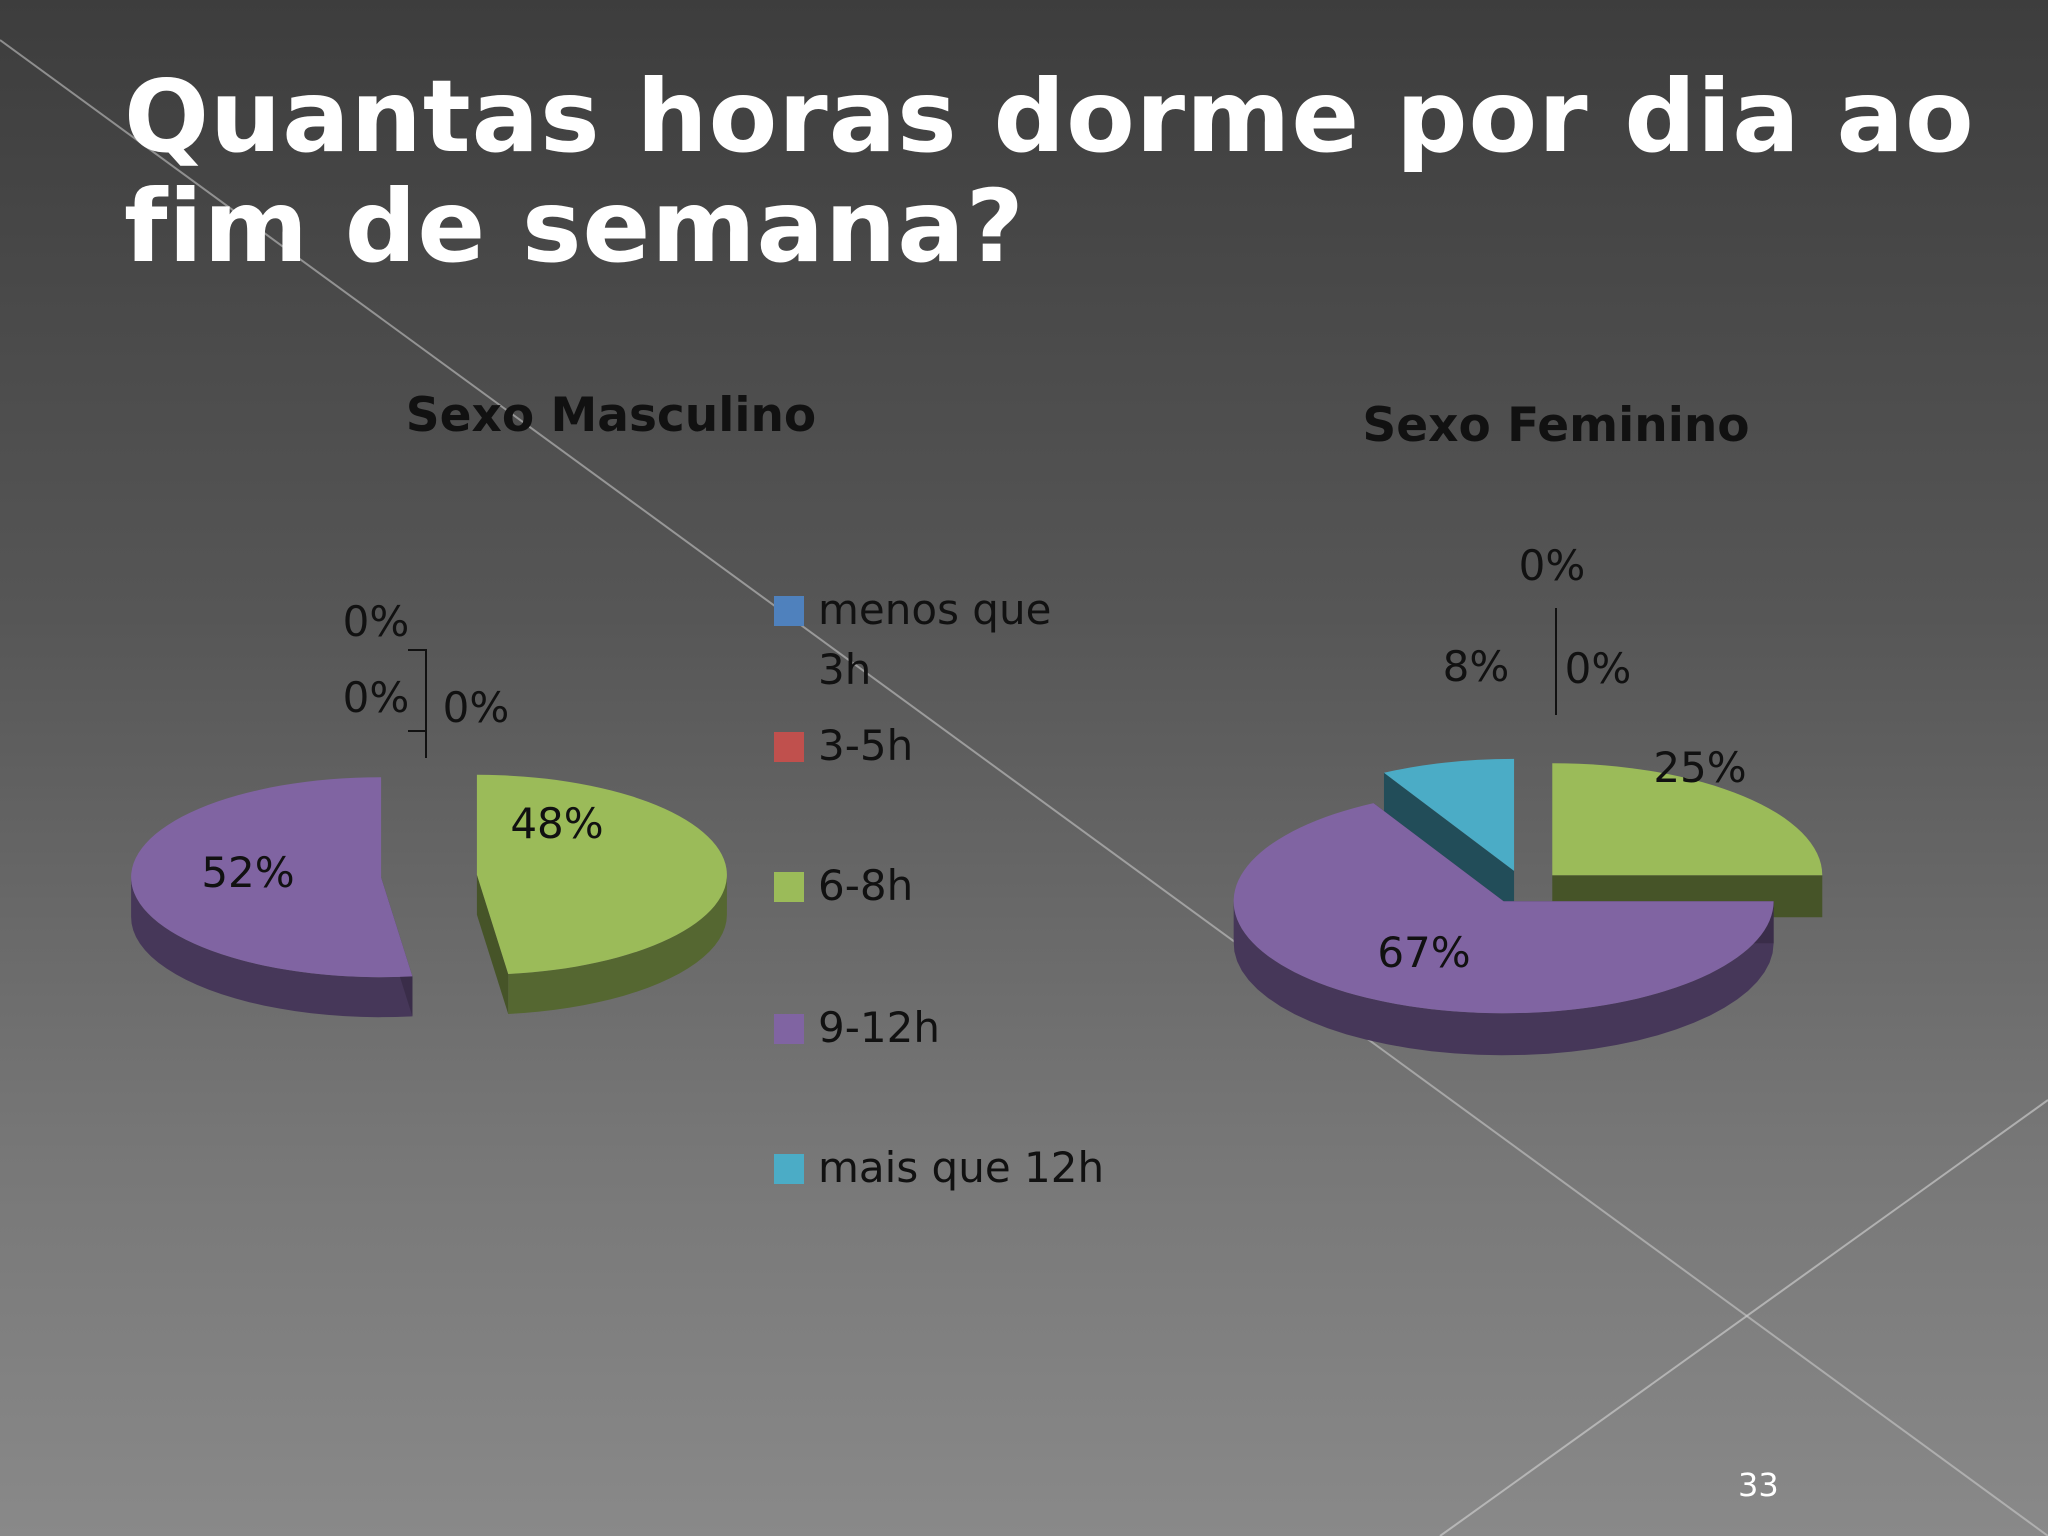  What do you see at coordinates (556, 823) in the screenshot?
I see `data-label-6-8h: 48%` at bounding box center [556, 823].